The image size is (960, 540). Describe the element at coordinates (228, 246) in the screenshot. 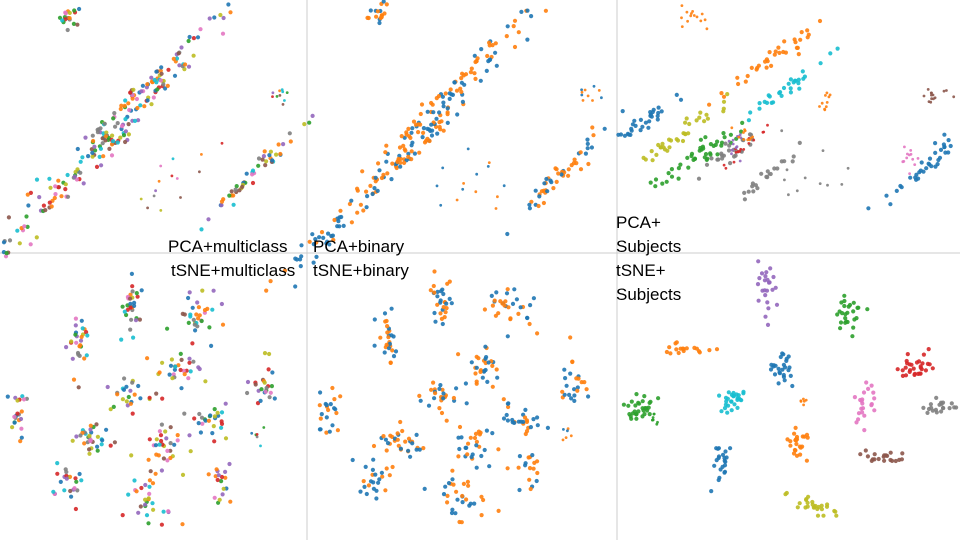

I see `panel-label-pca-multiclass: PCA+multiclass` at that location.